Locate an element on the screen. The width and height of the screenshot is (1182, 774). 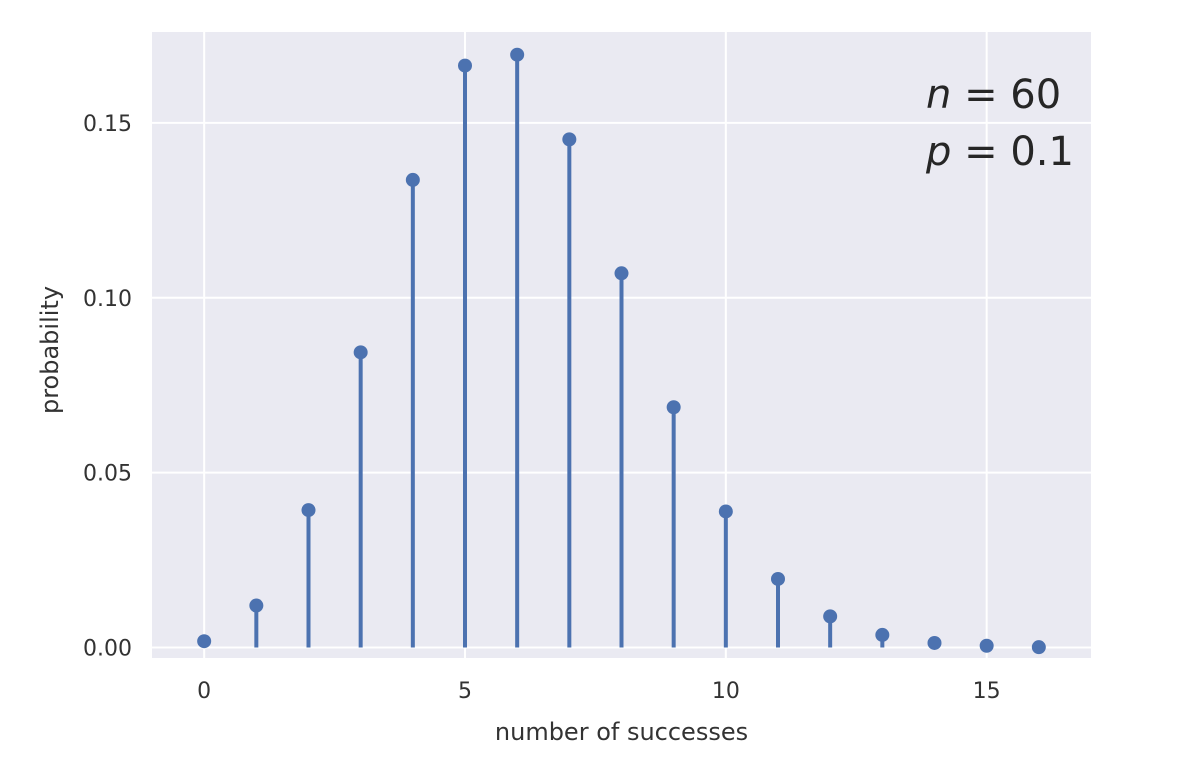
annotation-p-value: = 0.1 is located at coordinates (1012, 152).